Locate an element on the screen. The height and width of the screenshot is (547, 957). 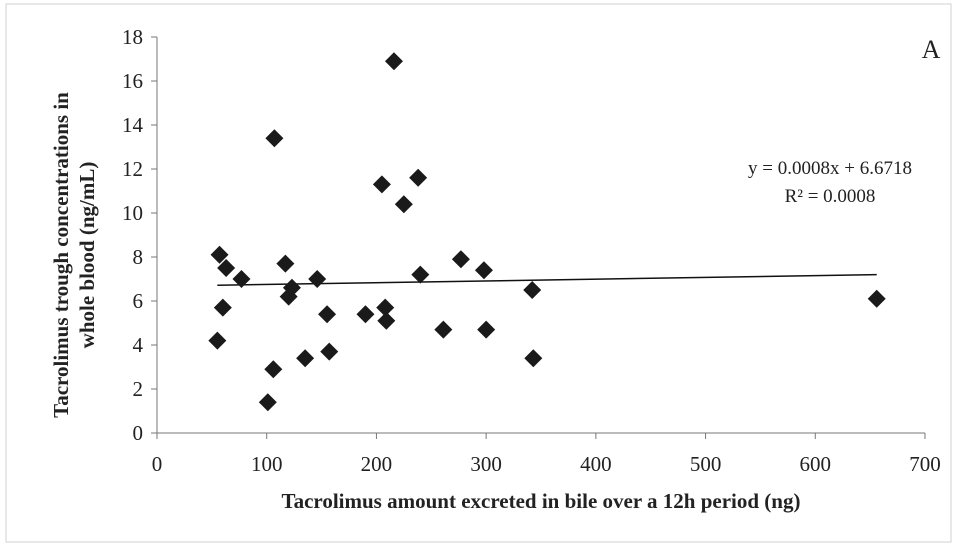
y-tick-label: 6 is located at coordinates (138, 301).